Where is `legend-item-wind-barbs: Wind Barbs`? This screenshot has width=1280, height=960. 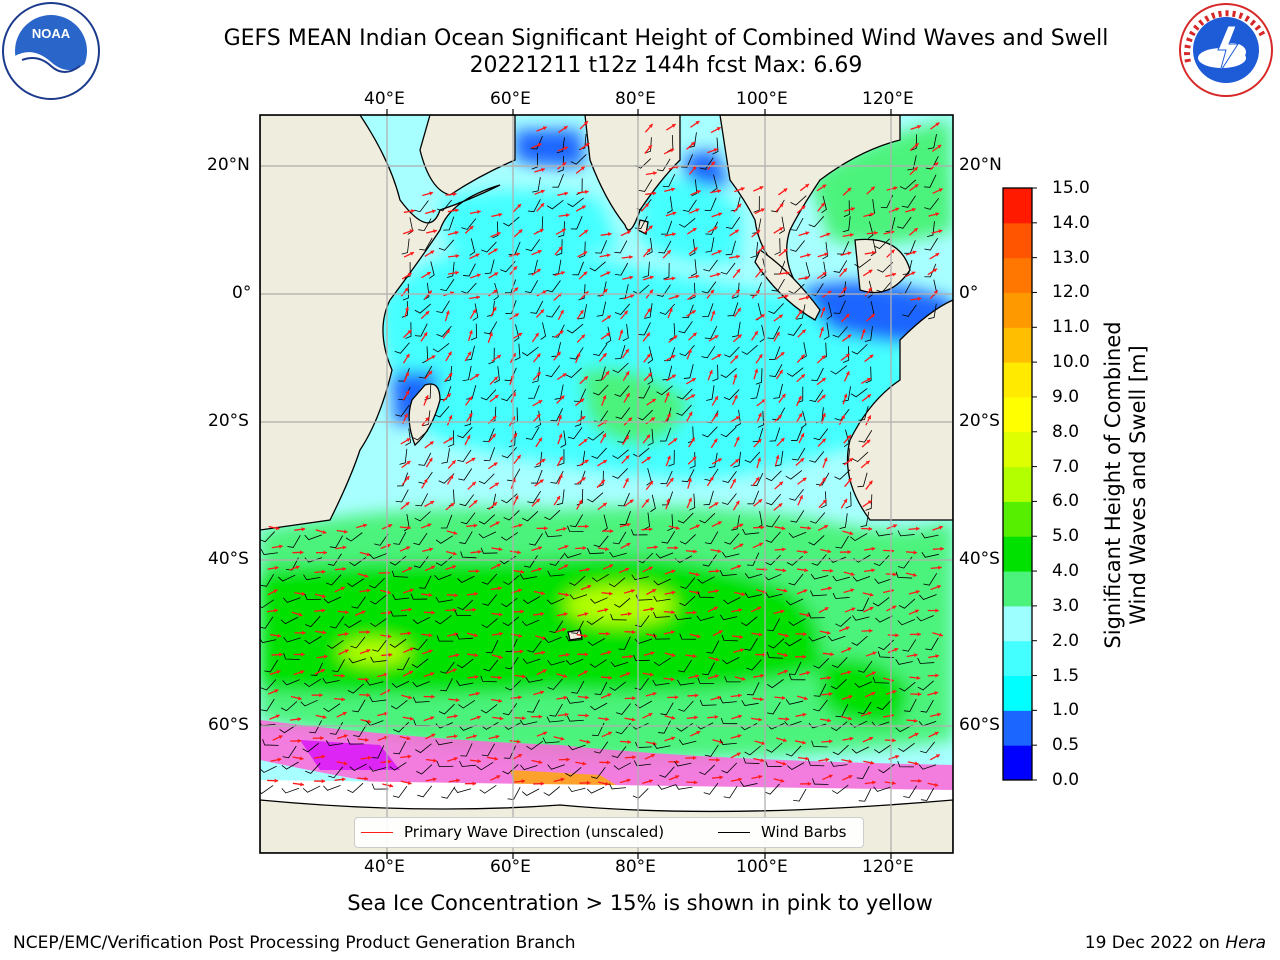 legend-item-wind-barbs: Wind Barbs is located at coordinates (782, 832).